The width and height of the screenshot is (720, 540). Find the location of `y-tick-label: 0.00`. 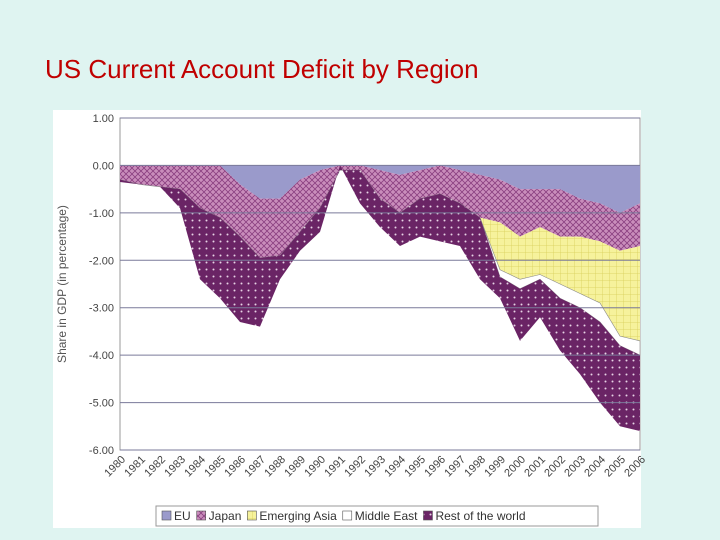

y-tick-label: 0.00 is located at coordinates (103, 166).